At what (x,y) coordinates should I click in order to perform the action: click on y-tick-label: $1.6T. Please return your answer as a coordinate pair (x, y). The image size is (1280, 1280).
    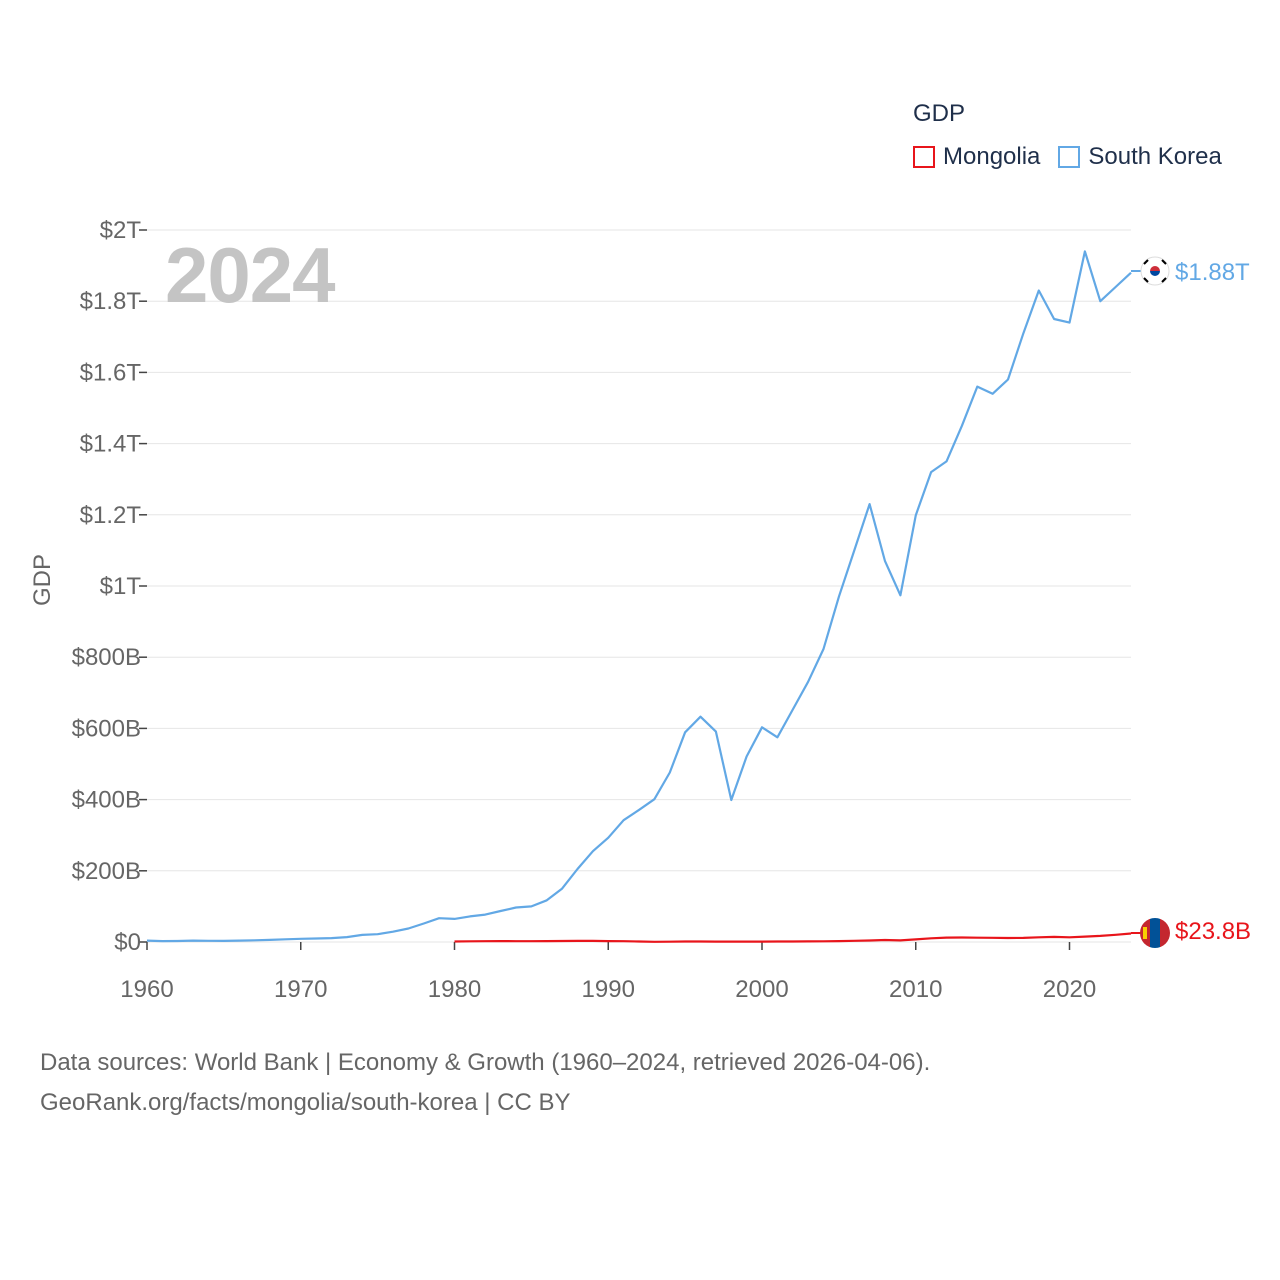
    Looking at the image, I should click on (111, 372).